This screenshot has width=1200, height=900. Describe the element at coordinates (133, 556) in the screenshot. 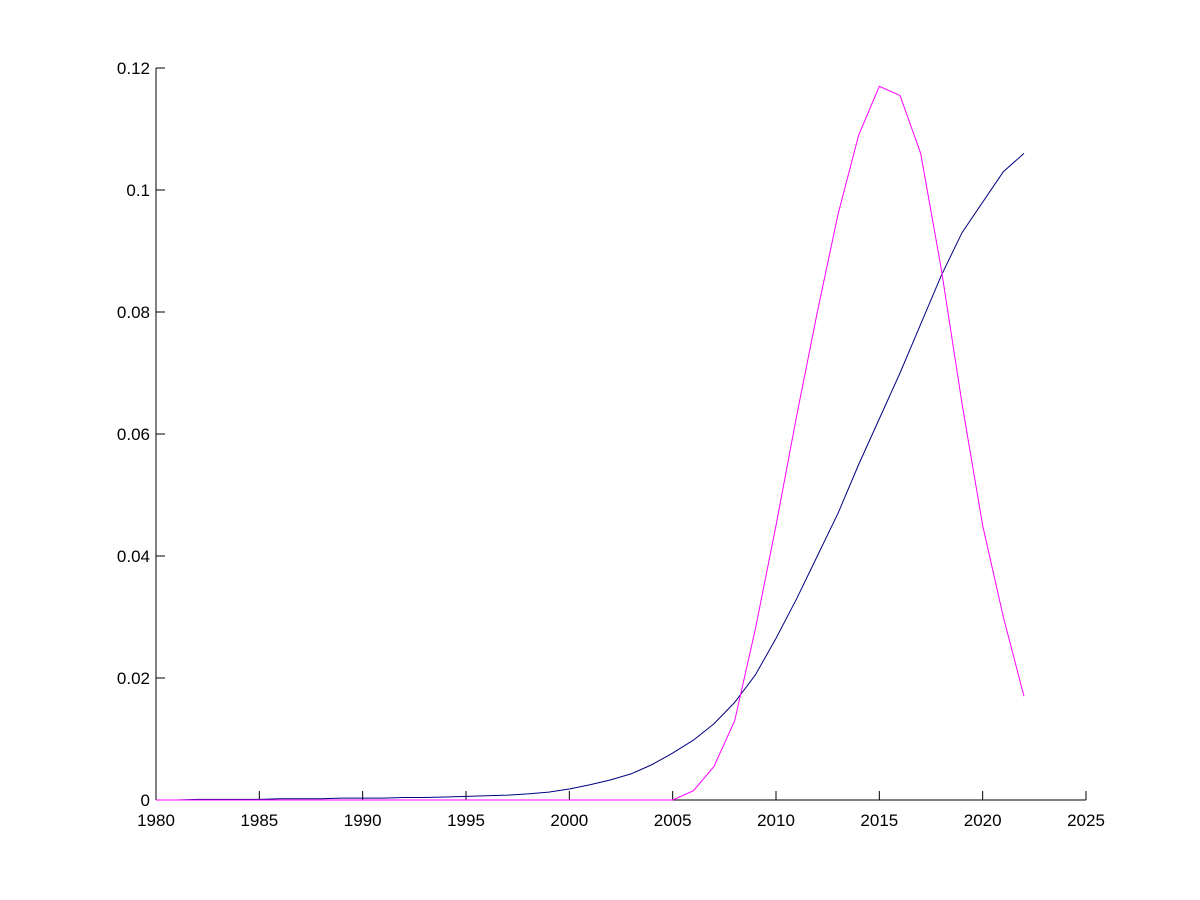

I see `y-tick-label: 0.04` at that location.